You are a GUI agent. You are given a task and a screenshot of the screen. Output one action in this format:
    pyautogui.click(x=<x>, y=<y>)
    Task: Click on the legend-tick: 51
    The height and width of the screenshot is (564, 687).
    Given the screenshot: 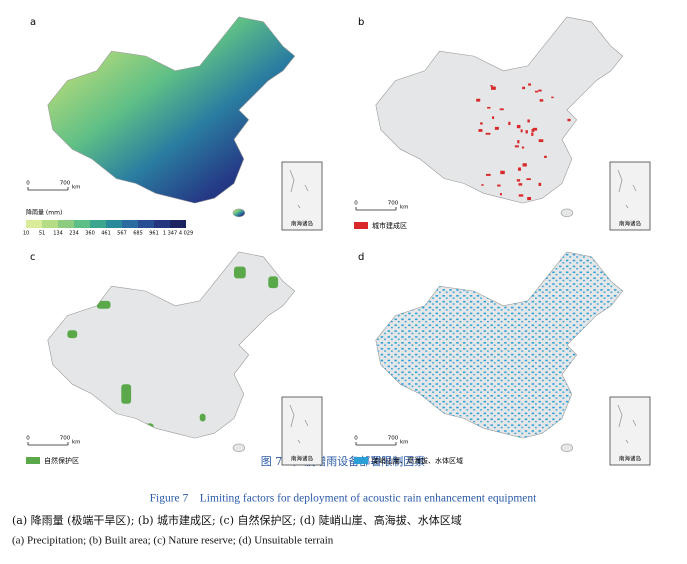 What is the action you would take?
    pyautogui.click(x=42, y=234)
    